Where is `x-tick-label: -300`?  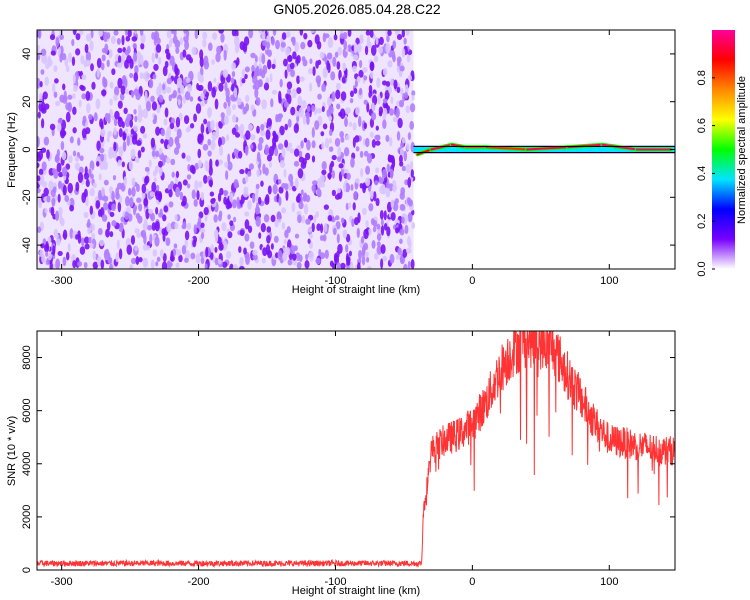 x-tick-label: -300 is located at coordinates (62, 582).